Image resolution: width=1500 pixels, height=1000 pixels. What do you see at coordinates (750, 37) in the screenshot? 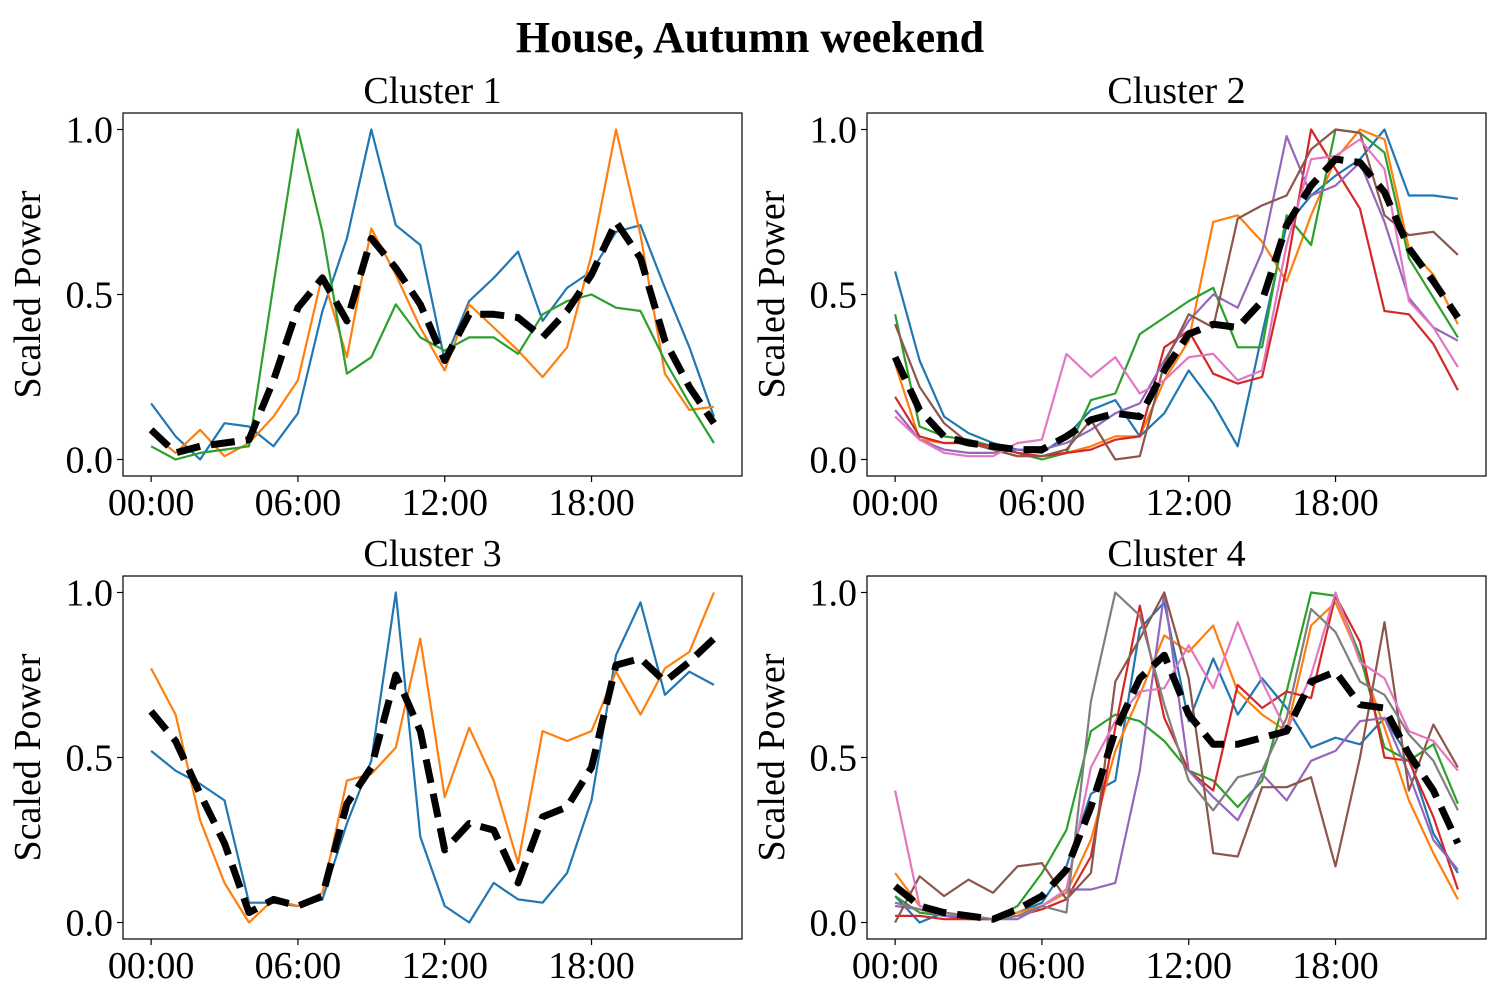
I see `figure-title: House, Autumn weekend` at bounding box center [750, 37].